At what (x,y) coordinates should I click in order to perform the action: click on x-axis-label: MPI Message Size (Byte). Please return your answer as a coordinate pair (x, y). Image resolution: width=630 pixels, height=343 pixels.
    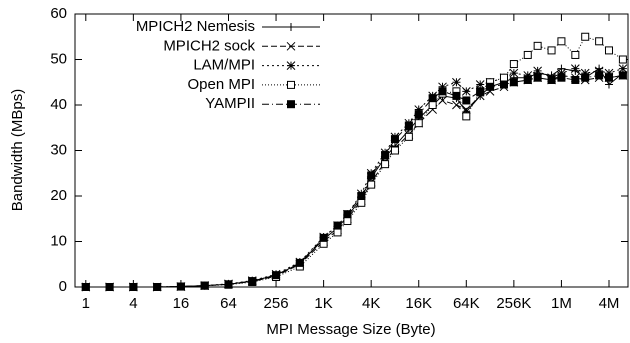
    Looking at the image, I should click on (350, 329).